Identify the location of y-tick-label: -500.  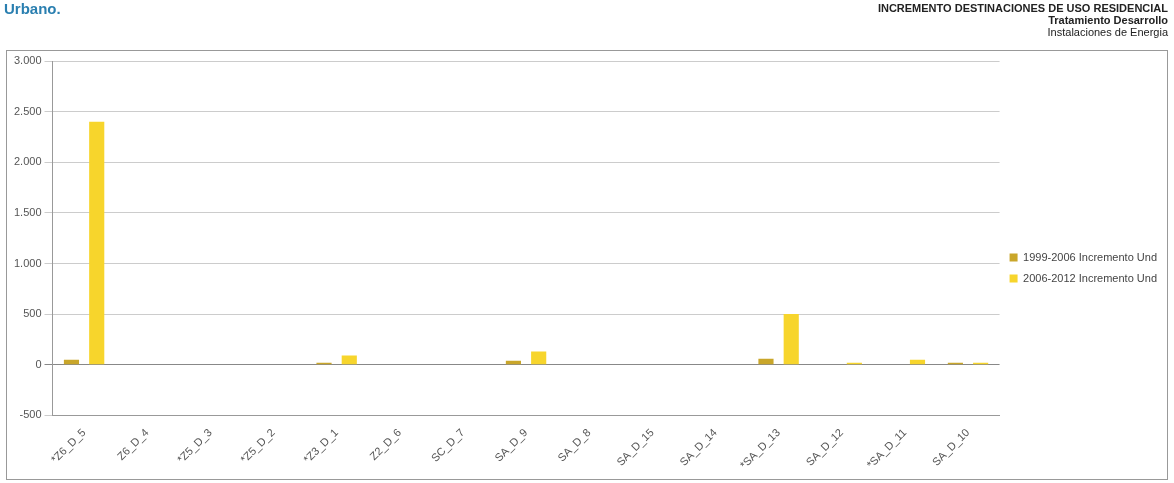
(30, 414).